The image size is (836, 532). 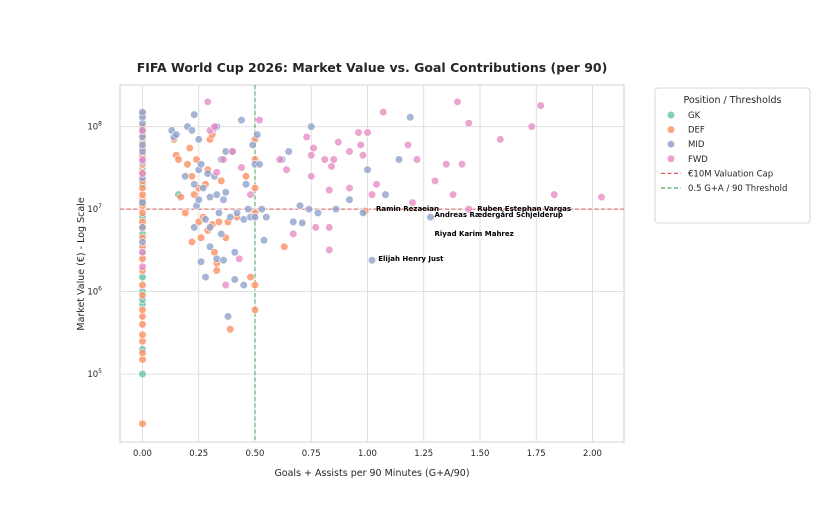 What do you see at coordinates (94, 127) in the screenshot?
I see `y-tick-label: 10⁸` at bounding box center [94, 127].